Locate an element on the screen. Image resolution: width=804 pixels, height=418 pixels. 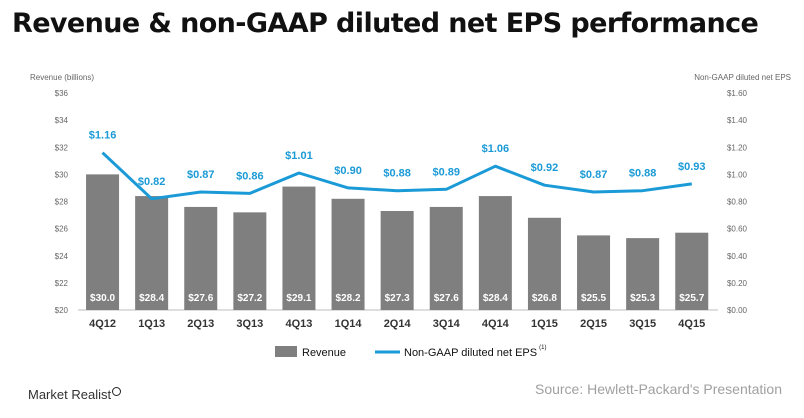
x-tick-label: 2Q15 is located at coordinates (593, 324).